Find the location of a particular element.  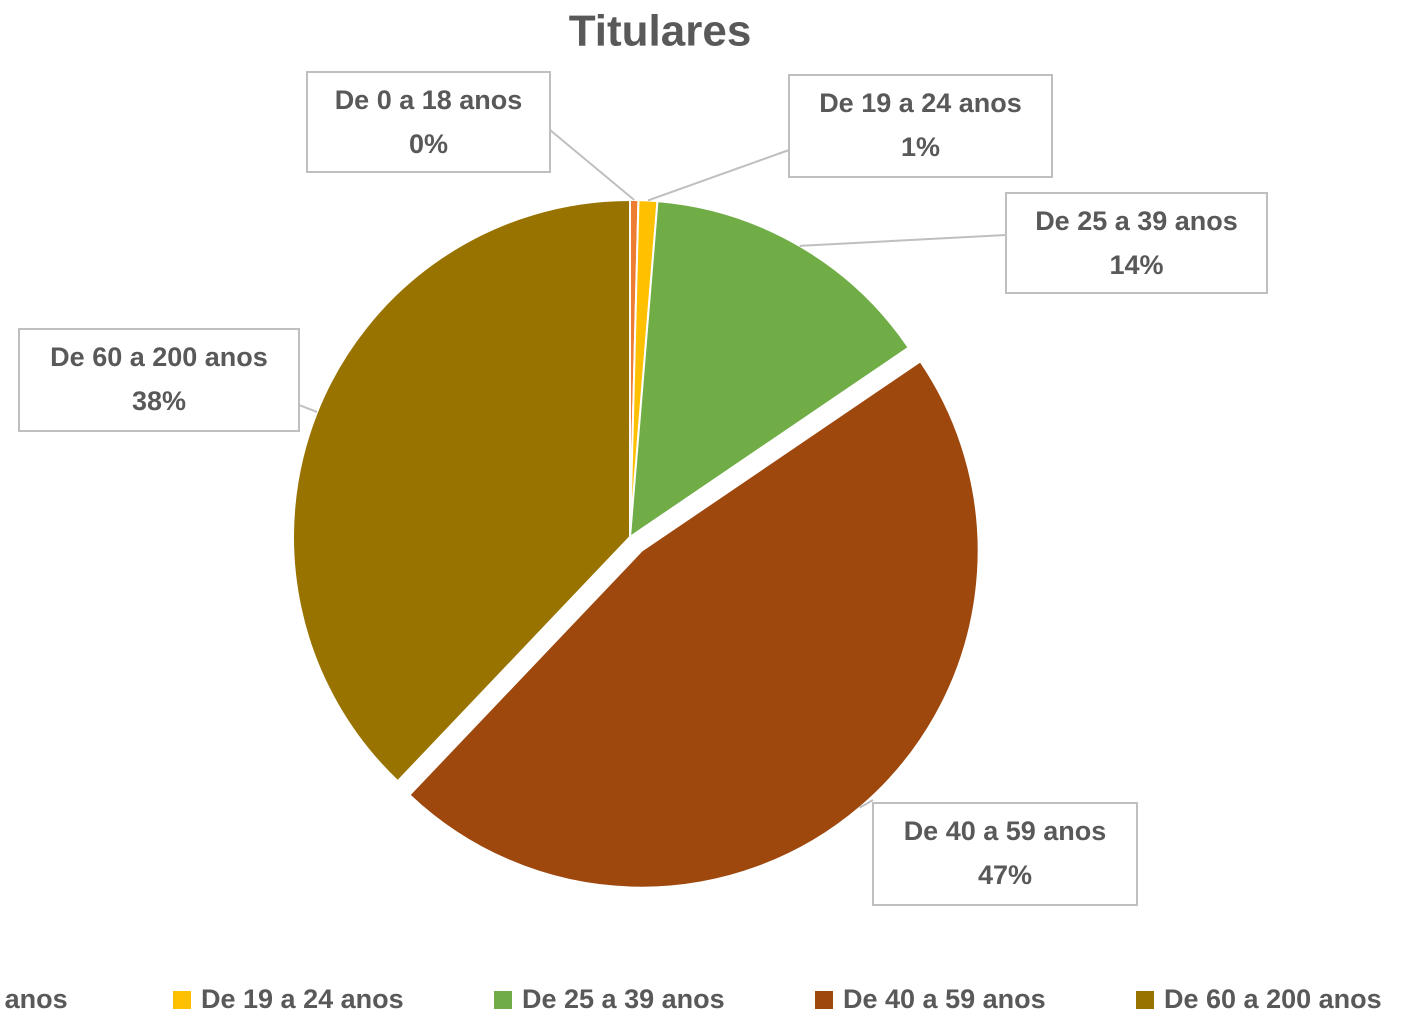

data-label: 14% is located at coordinates (1136, 265).